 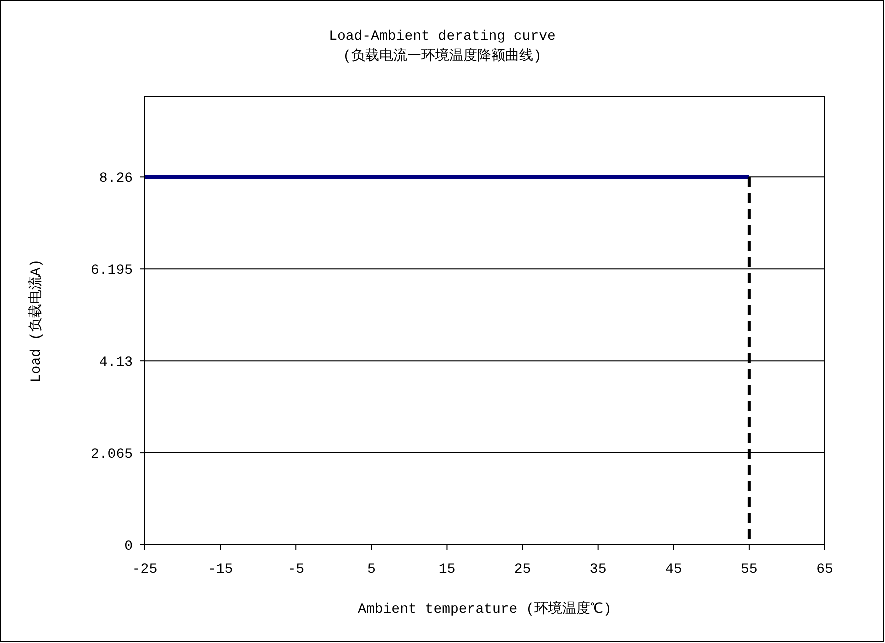 I want to click on x-axis-title: Ambient temperature (环境温度℃), so click(x=485, y=609).